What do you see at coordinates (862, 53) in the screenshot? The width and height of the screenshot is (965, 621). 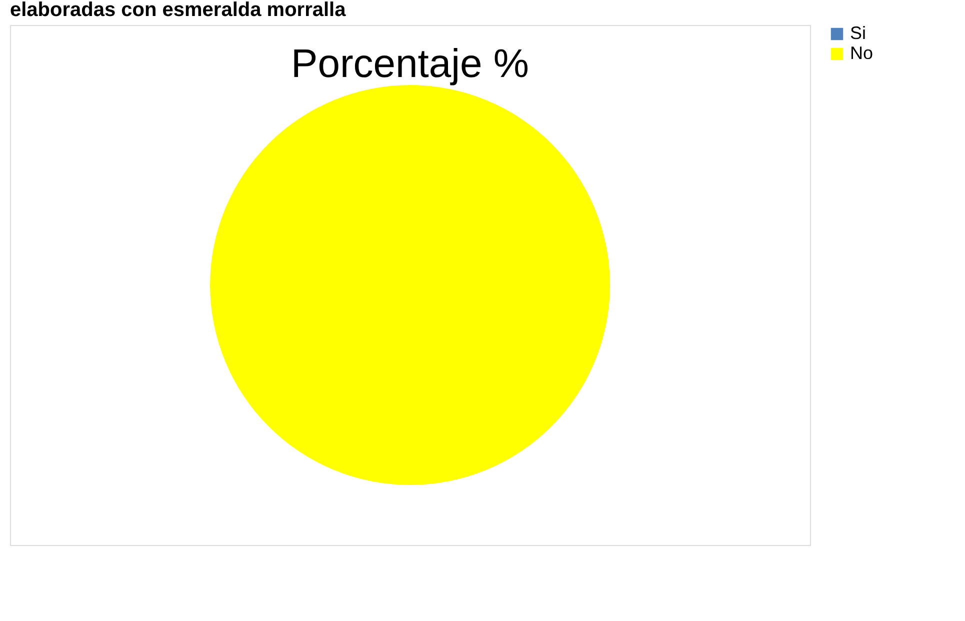 I see `legend-label: No` at bounding box center [862, 53].